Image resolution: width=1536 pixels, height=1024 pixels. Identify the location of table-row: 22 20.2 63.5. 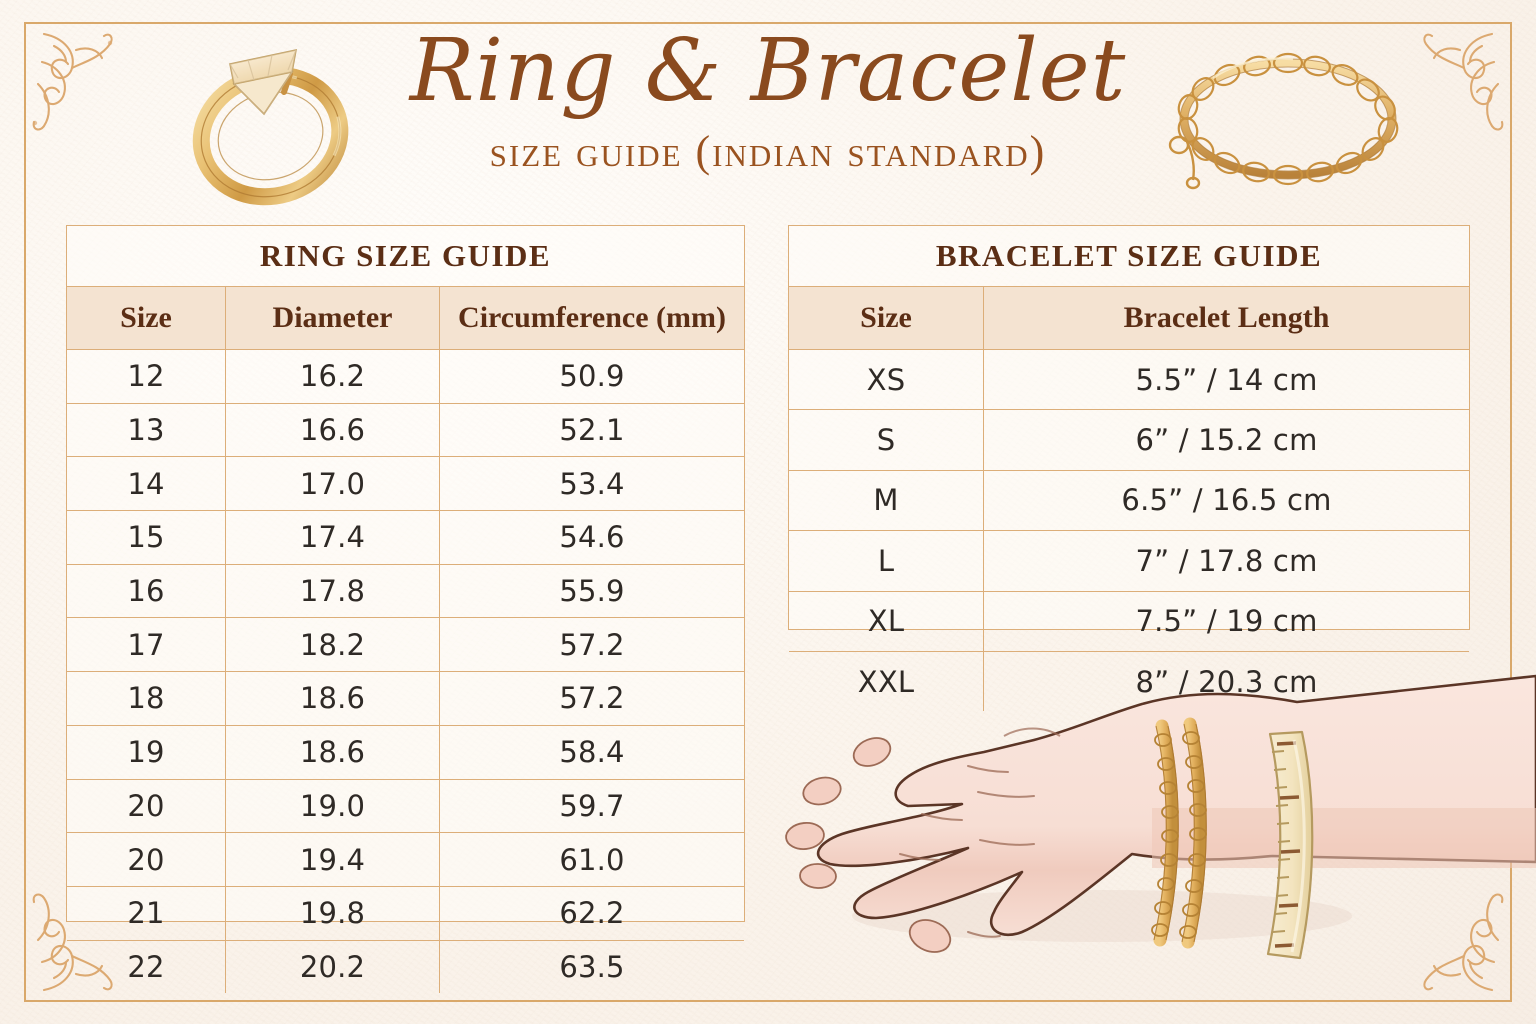
(405, 967).